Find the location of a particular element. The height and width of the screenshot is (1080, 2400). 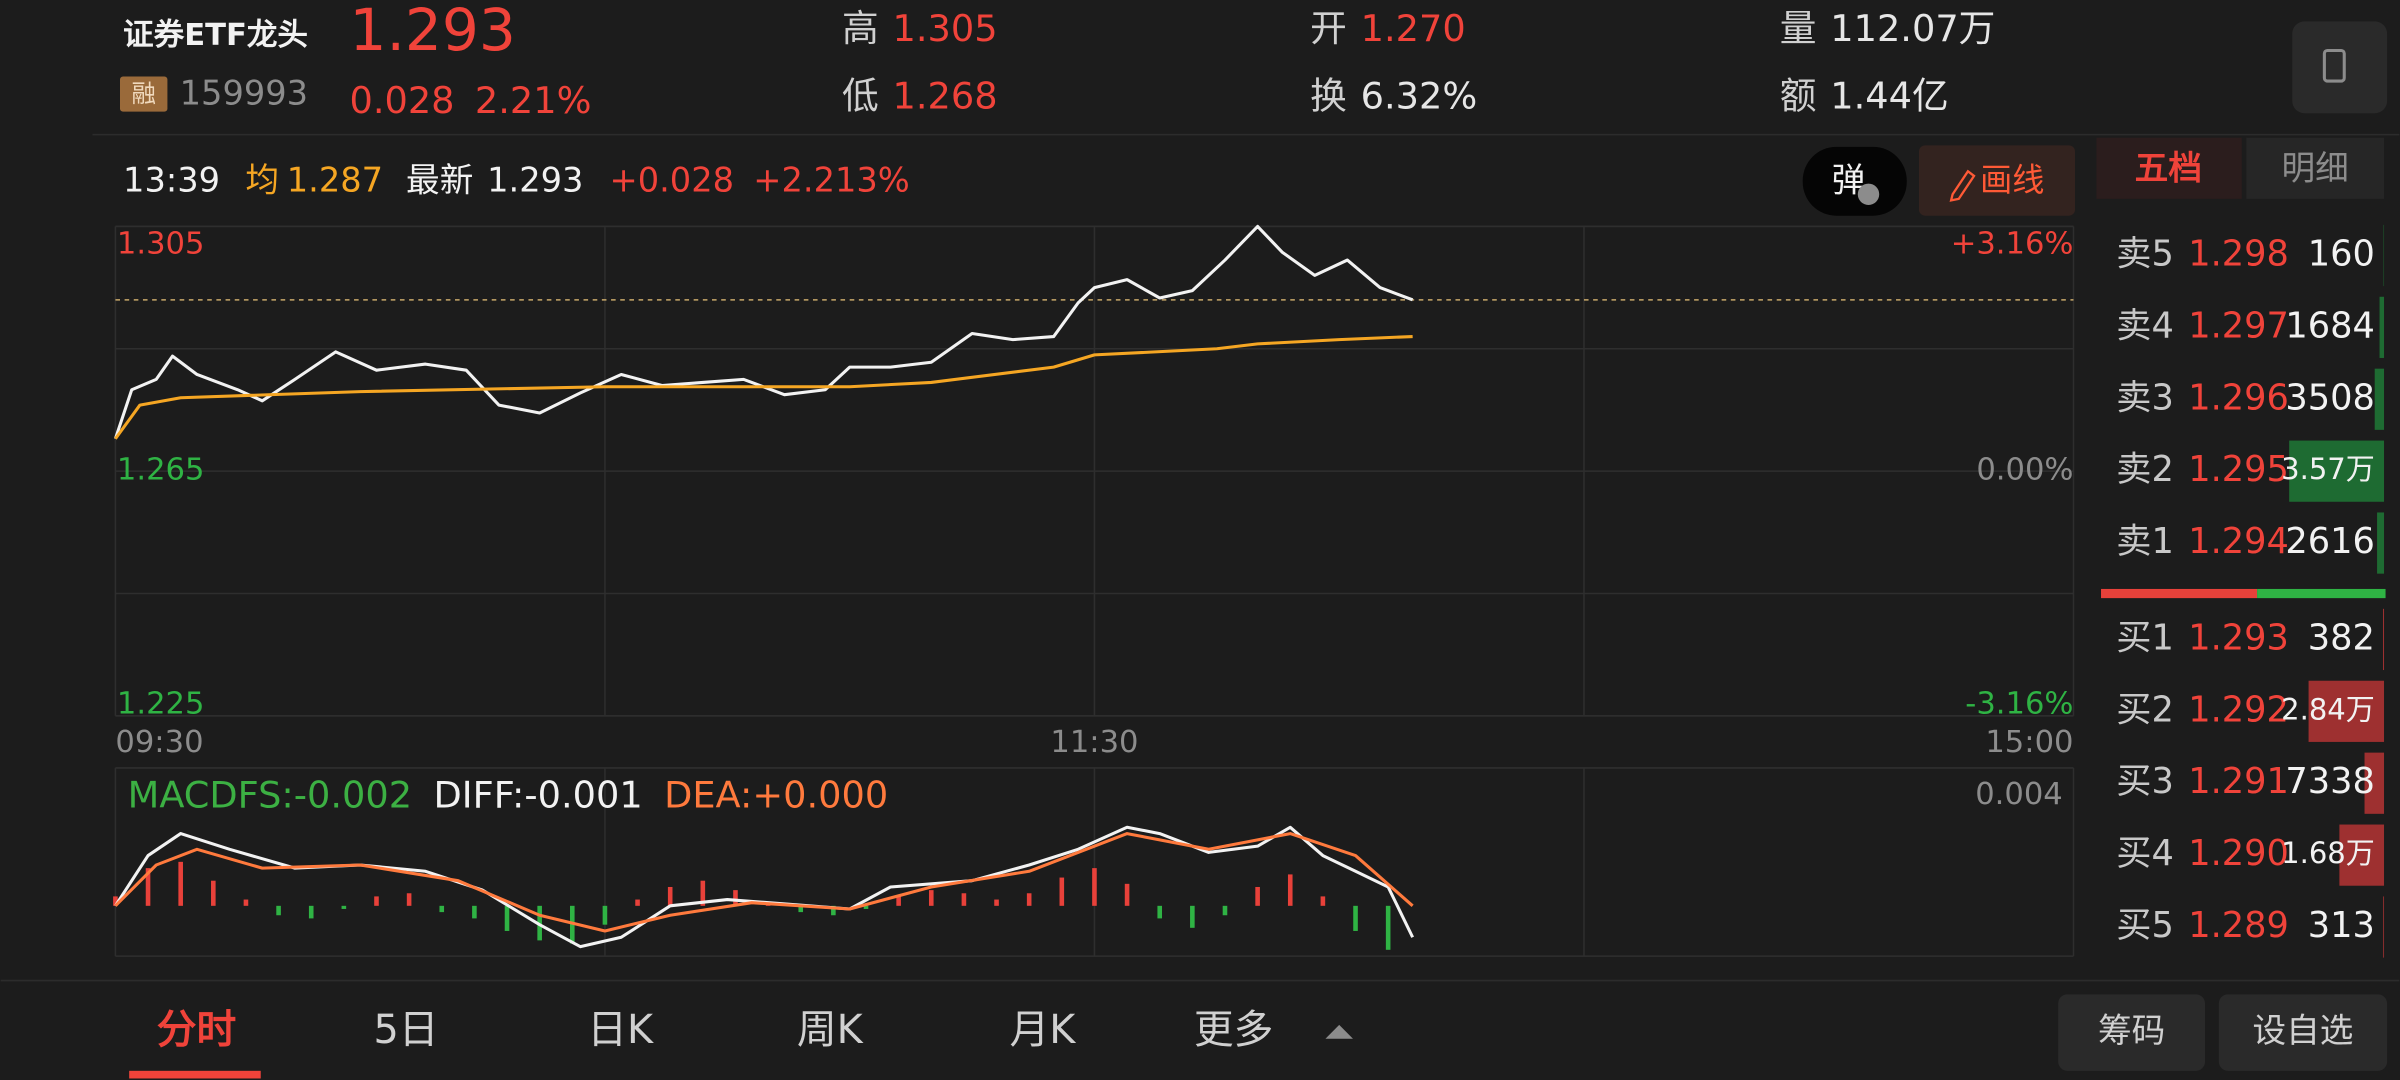

stat-value: 1.270 is located at coordinates (1413, 28).